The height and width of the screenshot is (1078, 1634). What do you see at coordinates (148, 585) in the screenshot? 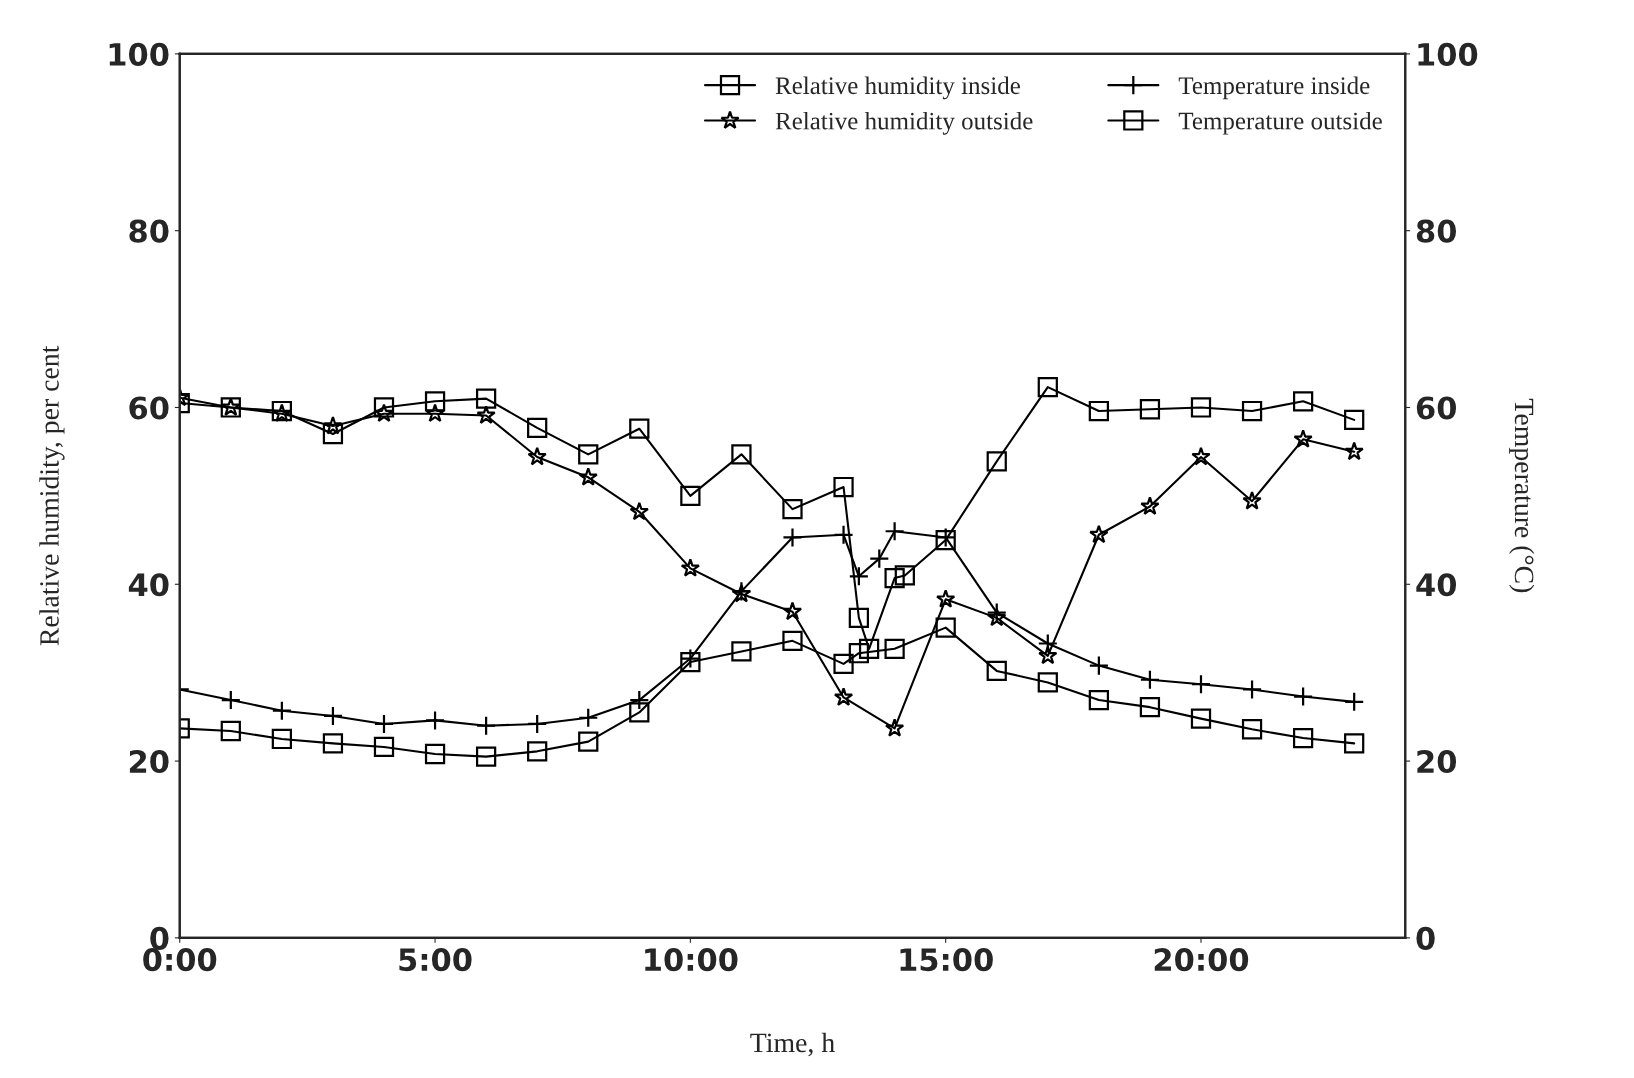
I see `y-tick-label: 40` at bounding box center [148, 585].